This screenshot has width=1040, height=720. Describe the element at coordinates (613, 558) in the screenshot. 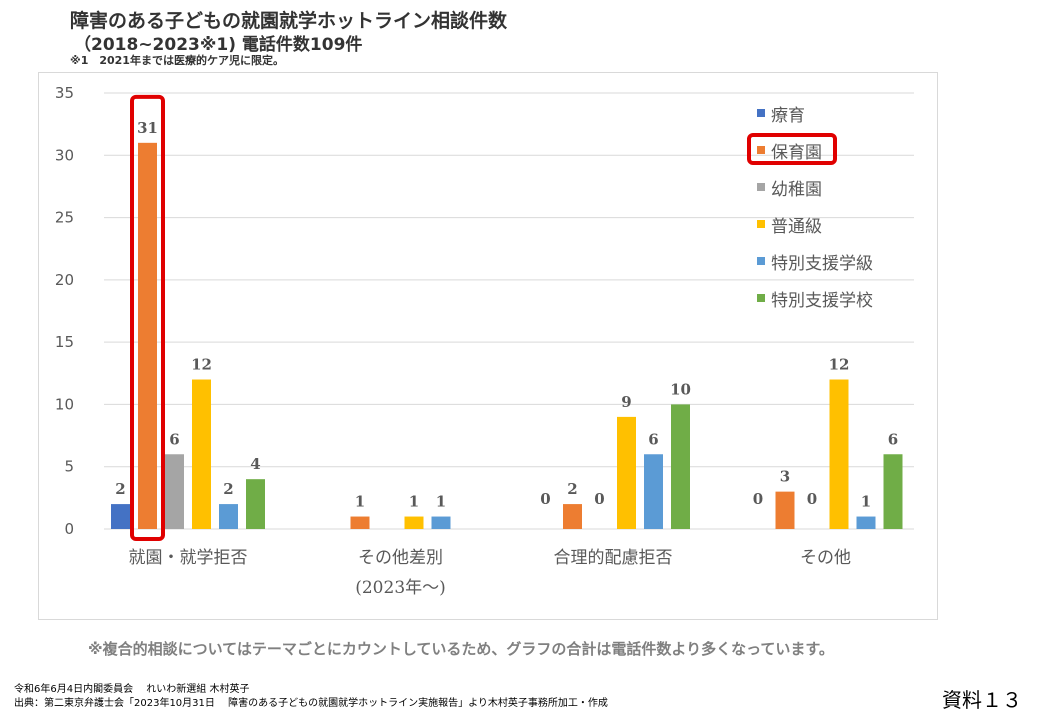

I see `x-category-label: 合理的配慮拒否` at that location.